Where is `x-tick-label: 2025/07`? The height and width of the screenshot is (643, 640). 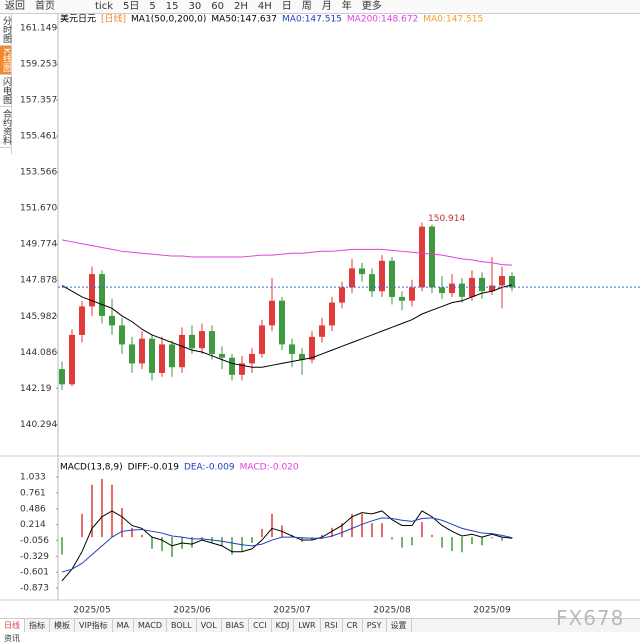
x-tick-label: 2025/07 is located at coordinates (291, 611).